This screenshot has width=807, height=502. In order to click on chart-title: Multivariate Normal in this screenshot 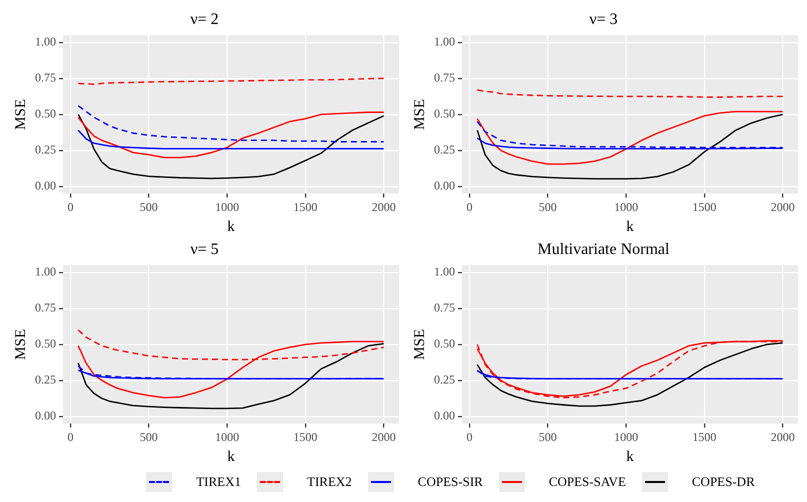, I will do `click(604, 249)`.